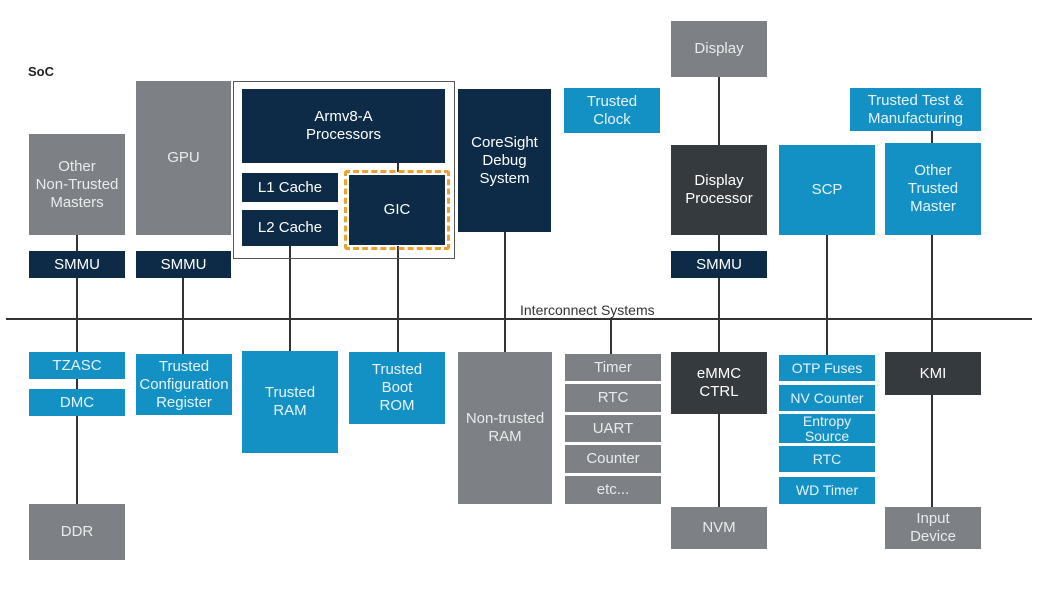 The width and height of the screenshot is (1043, 593). I want to click on dmc-block: DMC, so click(77, 402).